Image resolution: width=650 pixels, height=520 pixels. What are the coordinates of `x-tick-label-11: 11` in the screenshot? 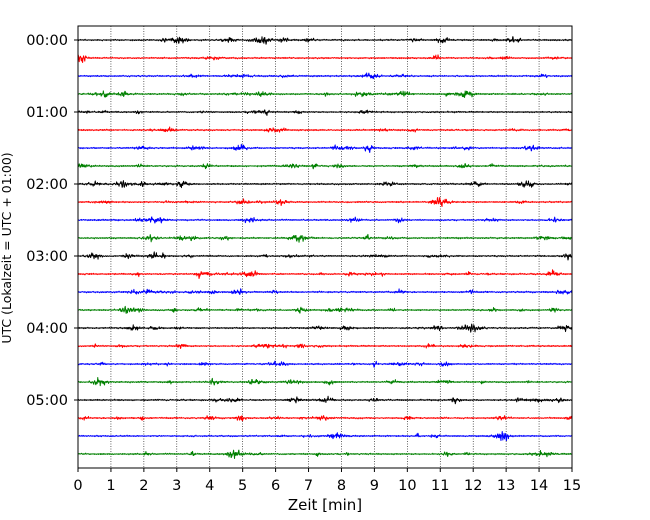 It's located at (440, 486).